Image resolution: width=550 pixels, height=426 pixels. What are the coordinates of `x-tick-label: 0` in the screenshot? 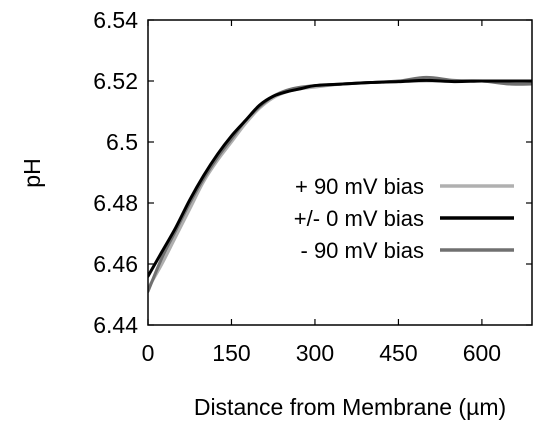 It's located at (148, 353).